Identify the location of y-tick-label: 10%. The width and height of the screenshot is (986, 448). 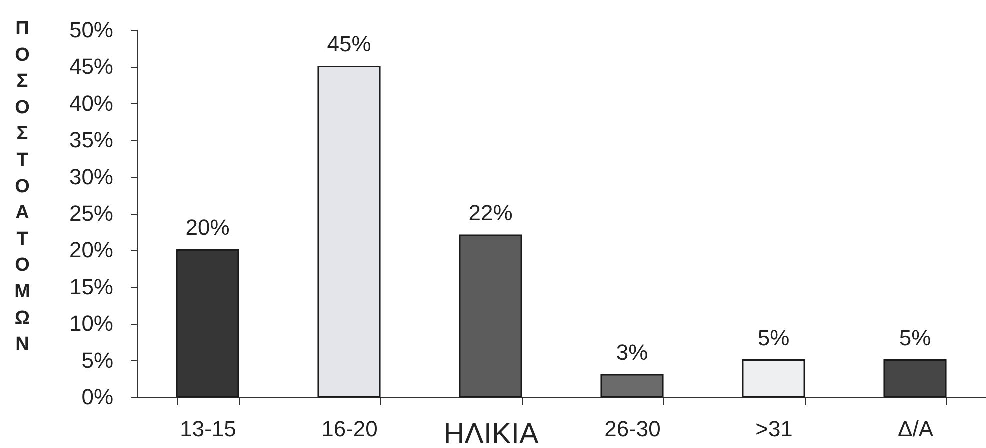
(91, 323).